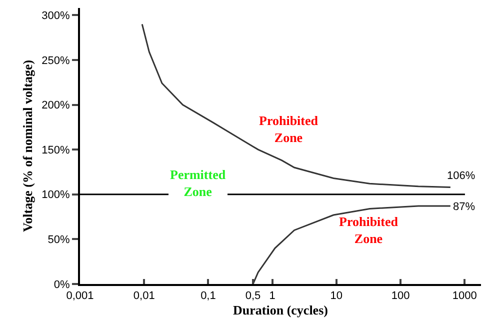 The height and width of the screenshot is (328, 493). I want to click on x-axis-title: Duration (cycles), so click(280, 310).